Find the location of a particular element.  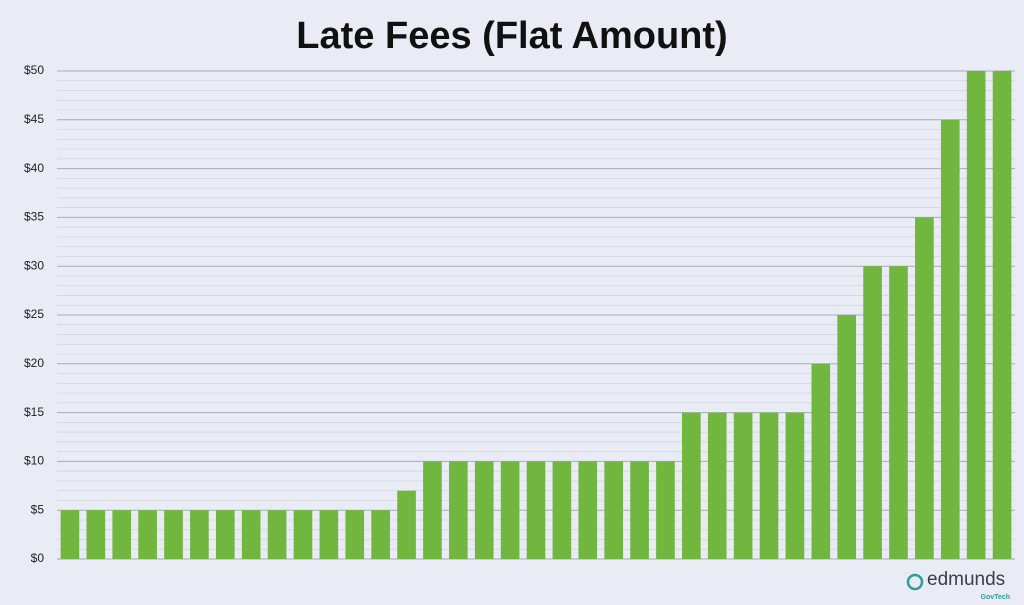

y-tick-label: $35 is located at coordinates (34, 217).